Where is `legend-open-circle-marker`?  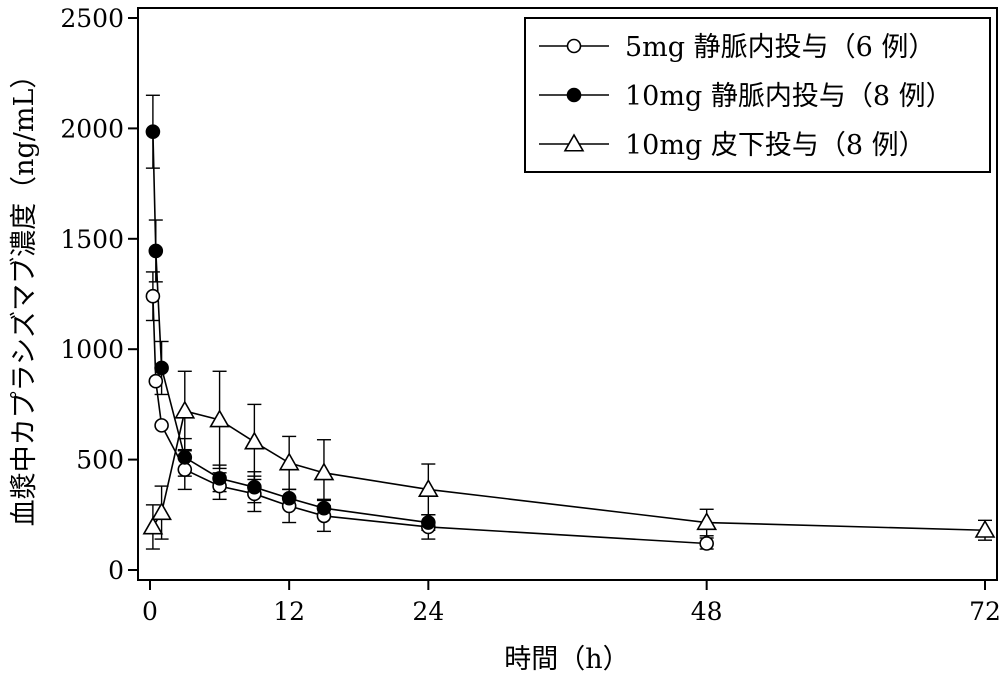 legend-open-circle-marker is located at coordinates (574, 46).